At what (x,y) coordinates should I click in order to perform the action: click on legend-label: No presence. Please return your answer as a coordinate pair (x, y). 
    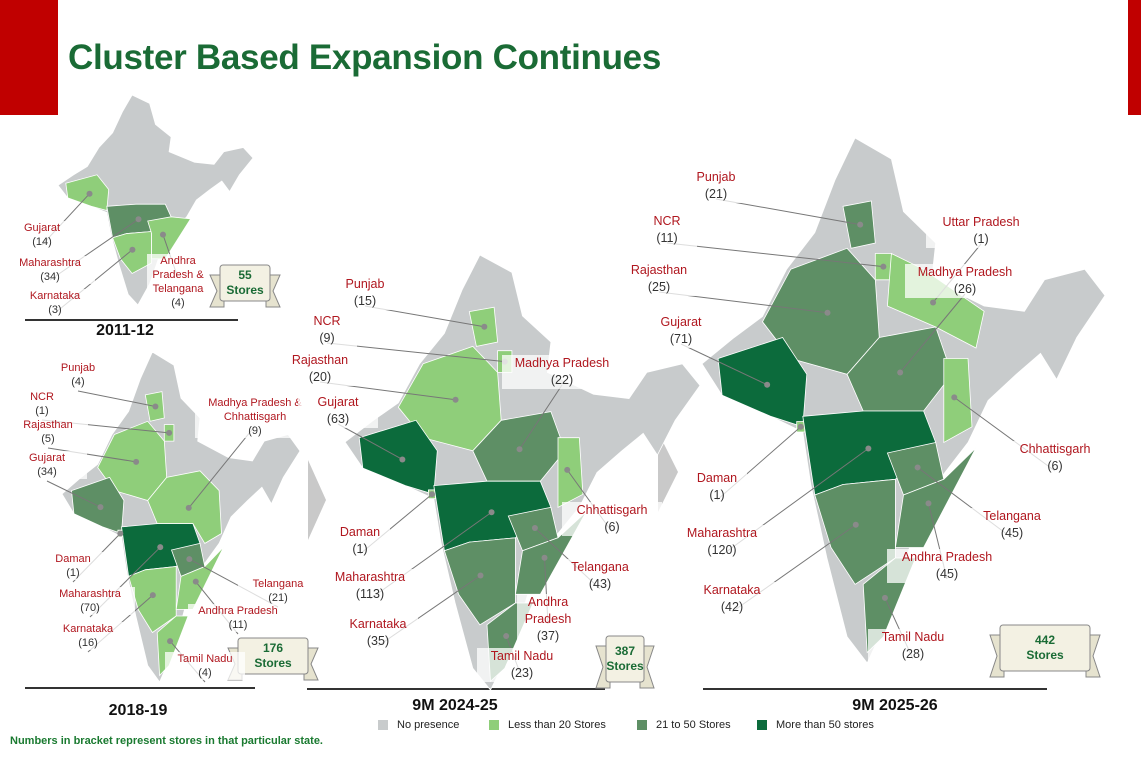
    Looking at the image, I should click on (428, 725).